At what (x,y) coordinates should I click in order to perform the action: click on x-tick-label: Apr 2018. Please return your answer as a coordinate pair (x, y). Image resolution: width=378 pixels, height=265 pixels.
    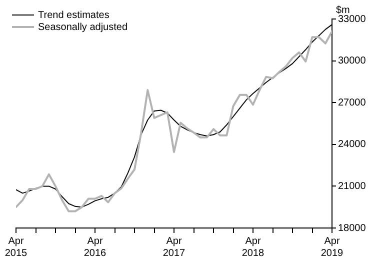
    Looking at the image, I should click on (253, 247).